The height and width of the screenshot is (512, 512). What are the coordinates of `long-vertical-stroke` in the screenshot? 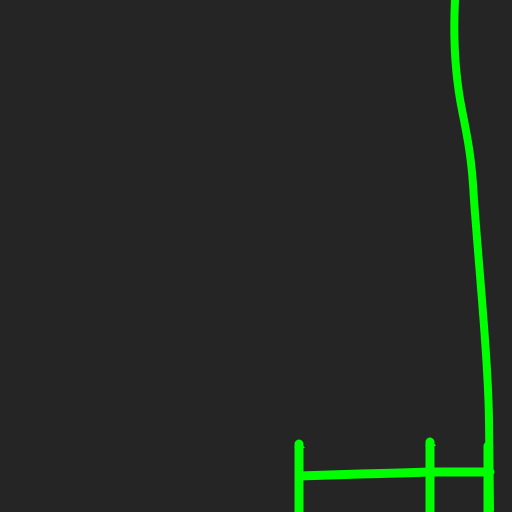 It's located at (472, 256).